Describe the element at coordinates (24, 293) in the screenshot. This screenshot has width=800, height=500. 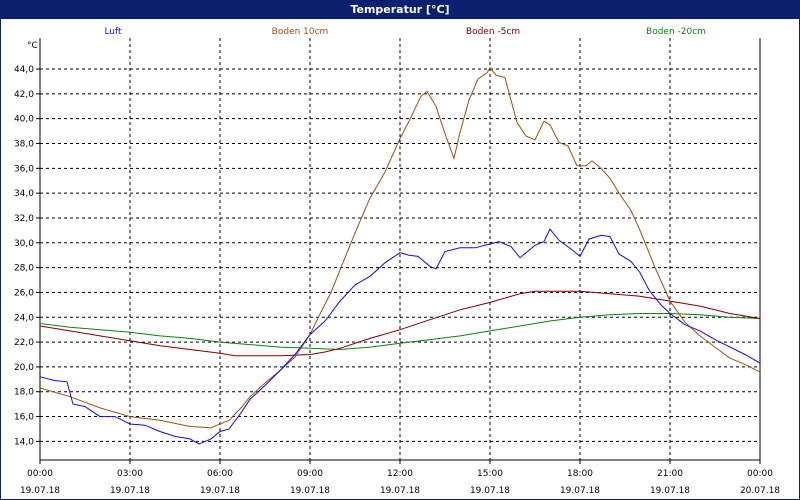
I see `y-tick-label: 26,0` at that location.